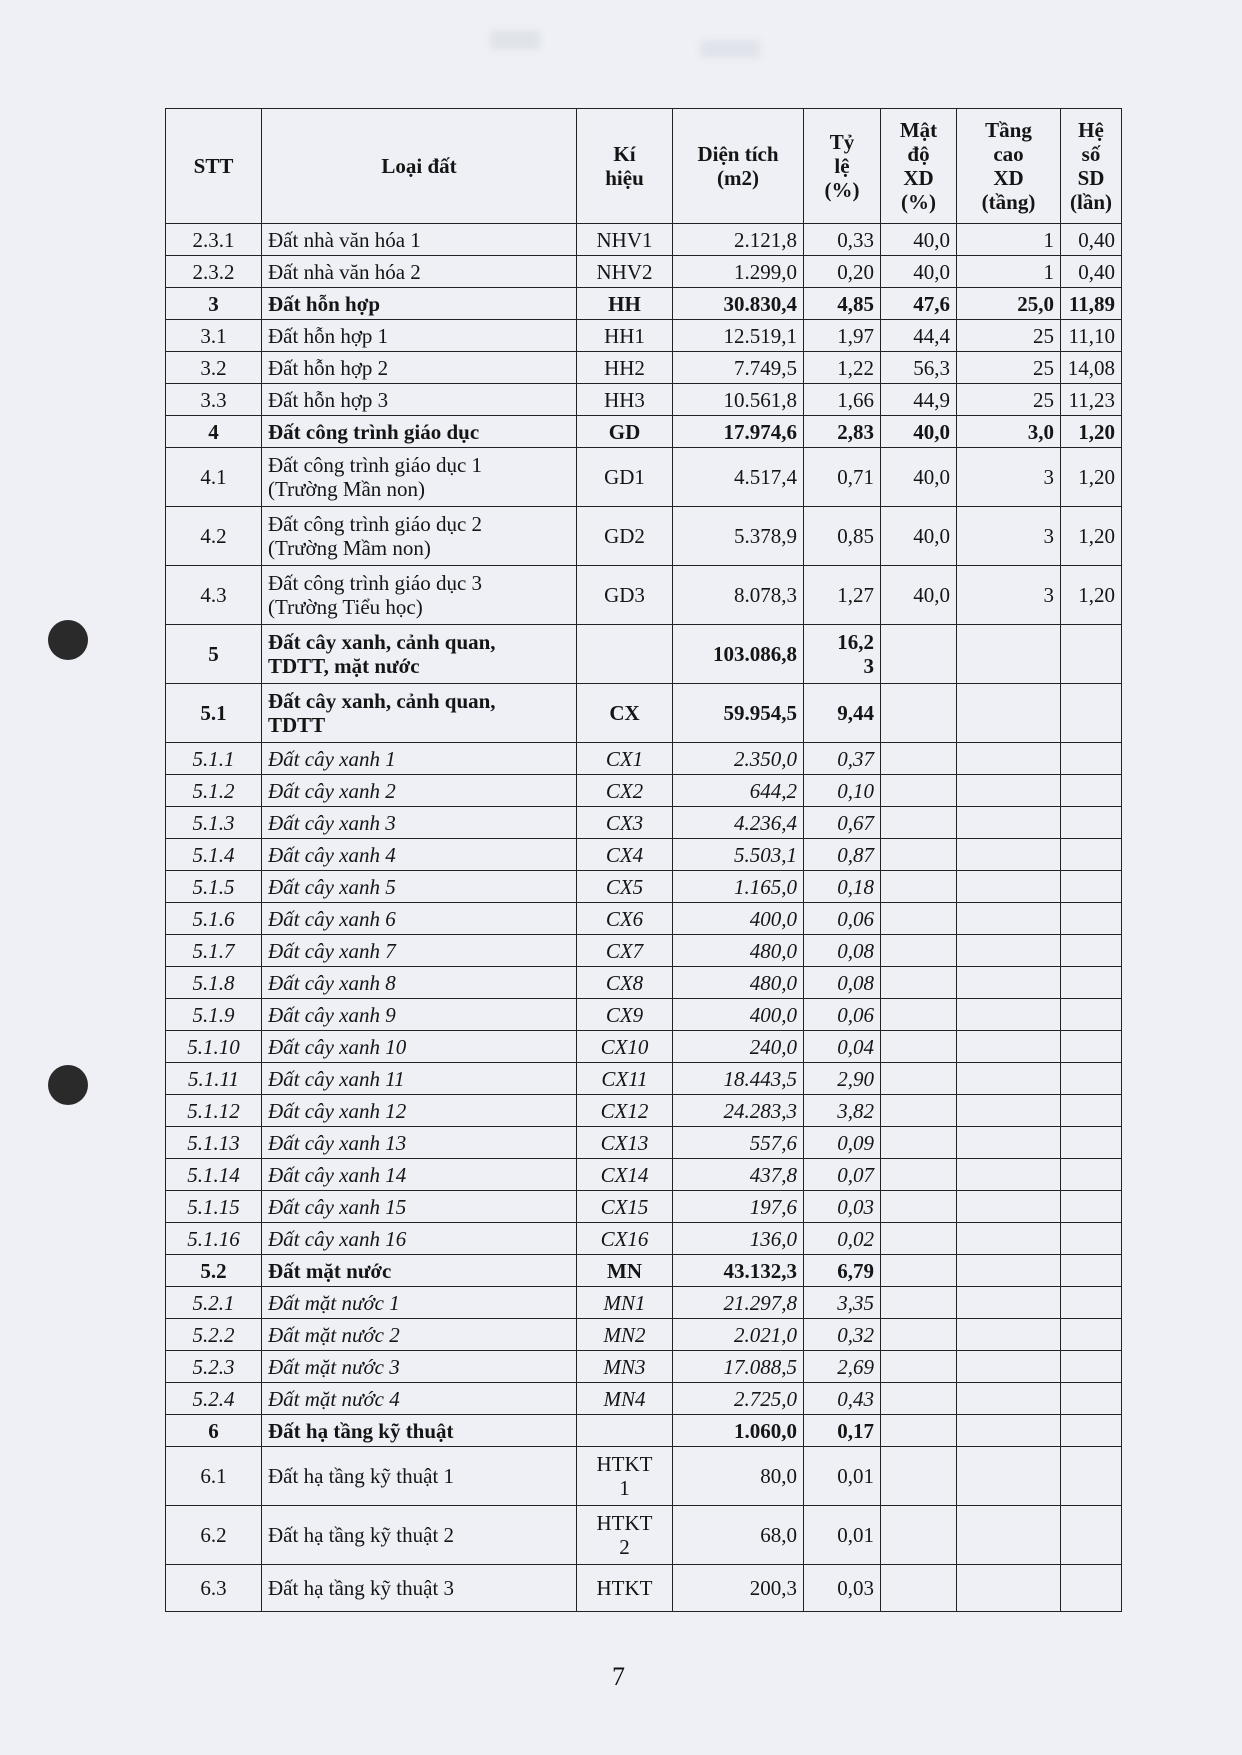 Image resolution: width=1242 pixels, height=1755 pixels. What do you see at coordinates (842, 654) in the screenshot?
I see `cell-ratio: 16,2 3` at bounding box center [842, 654].